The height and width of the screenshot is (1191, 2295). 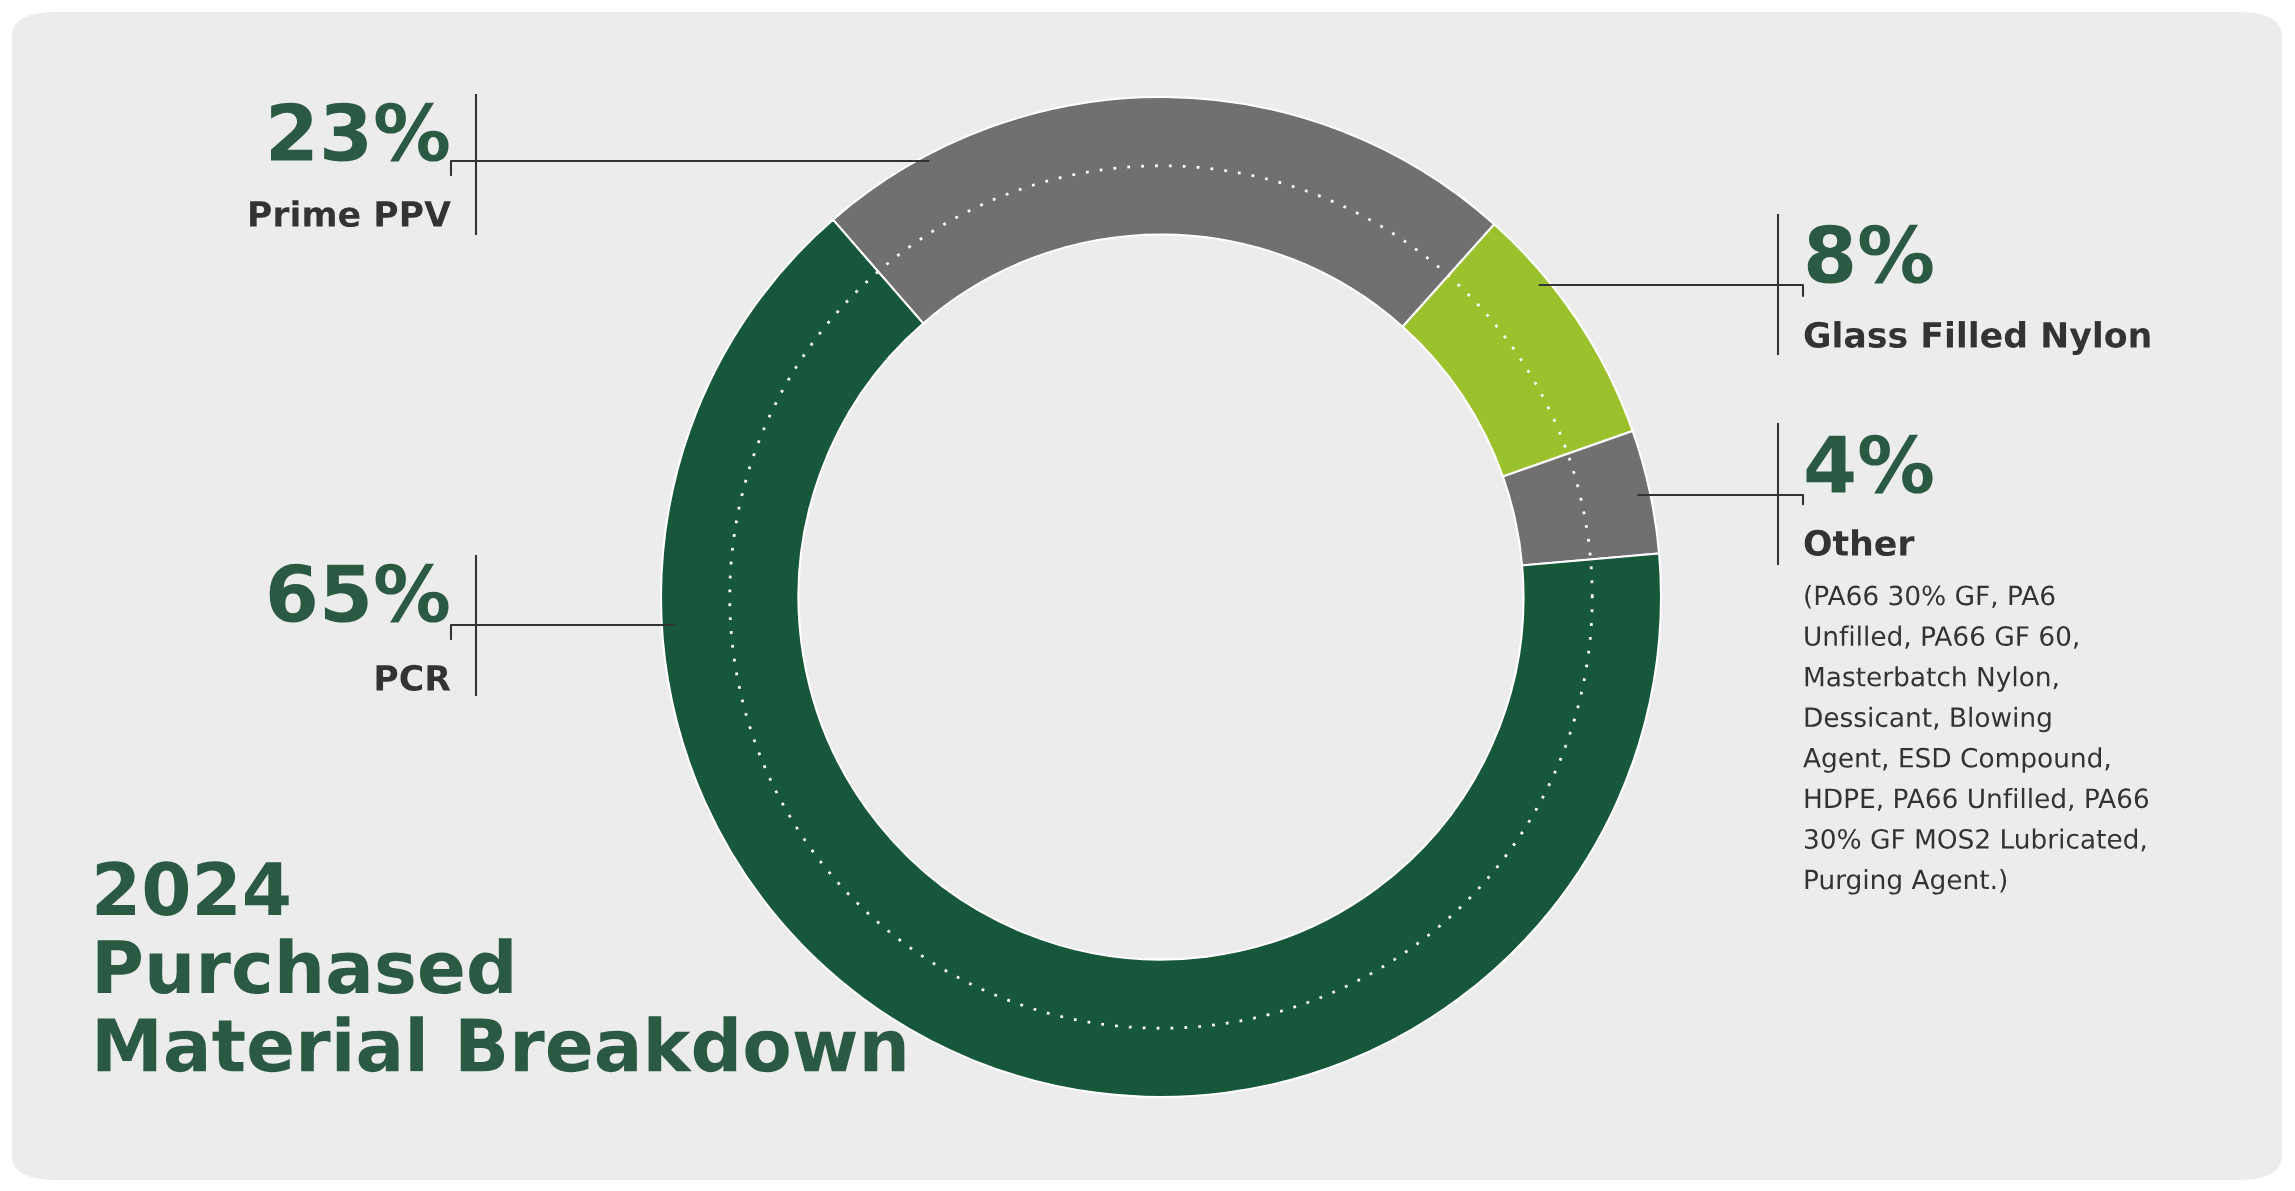 I want to click on slice-label: Prime PPV, so click(x=350, y=214).